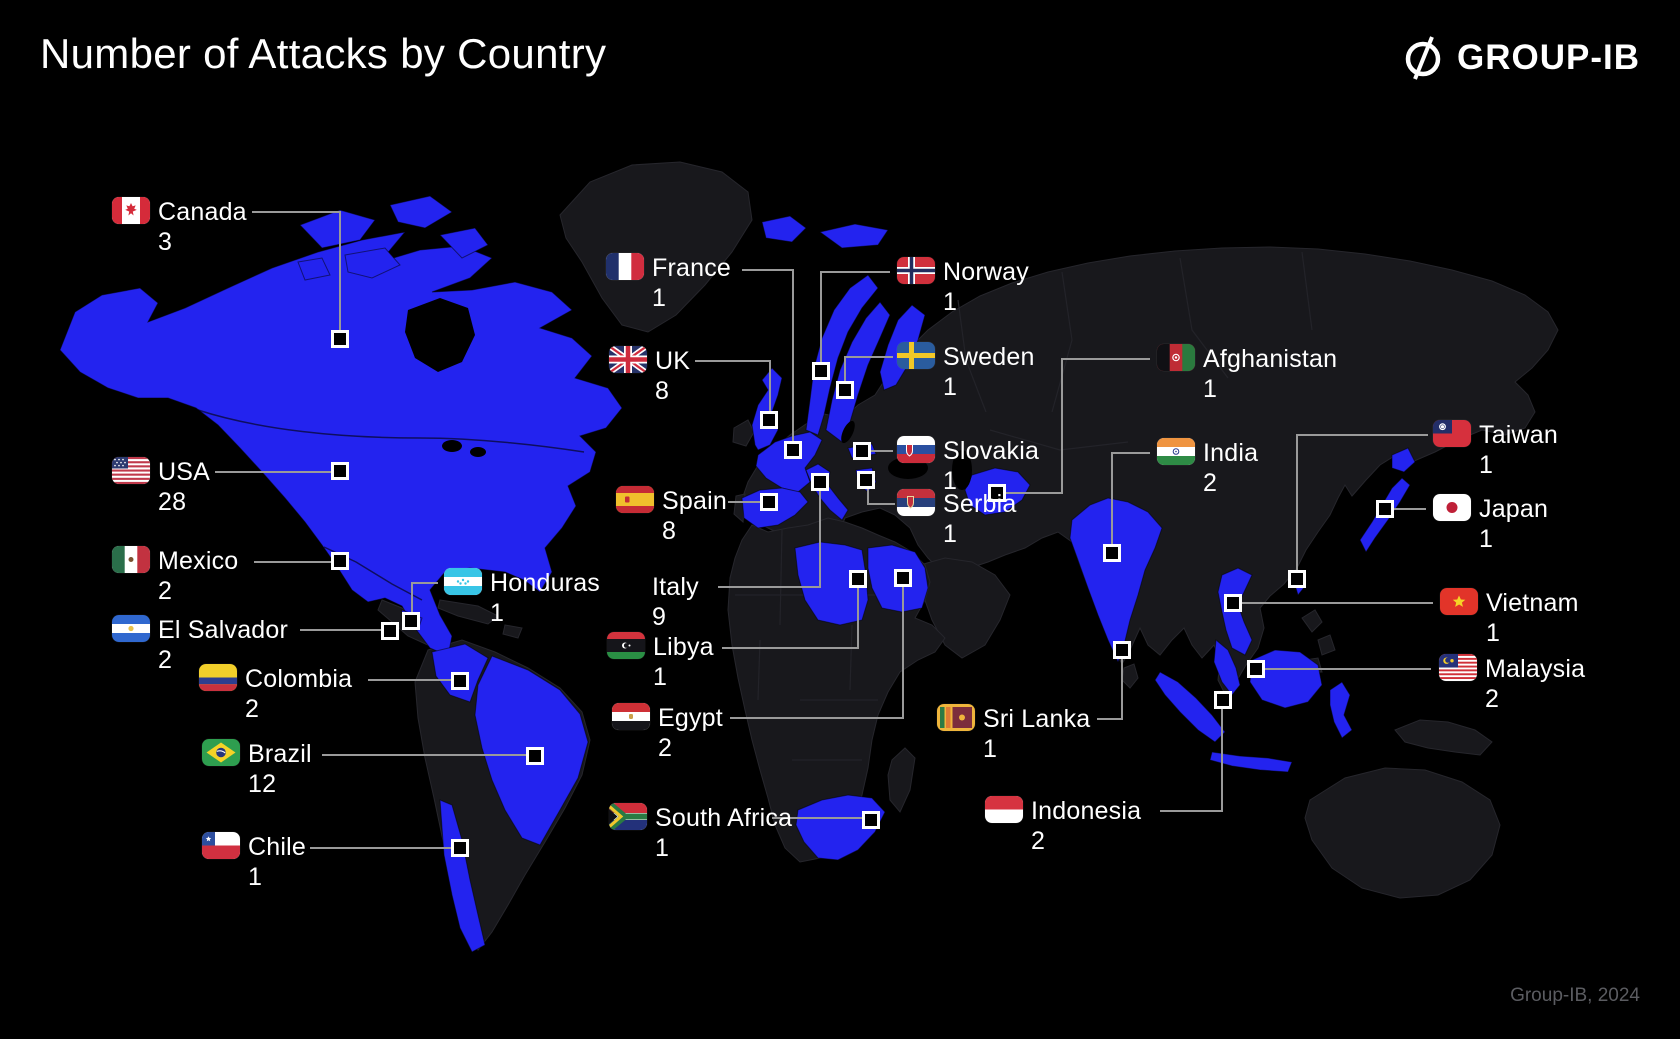 The width and height of the screenshot is (1680, 1039). What do you see at coordinates (340, 471) in the screenshot?
I see `map-marker-usa` at bounding box center [340, 471].